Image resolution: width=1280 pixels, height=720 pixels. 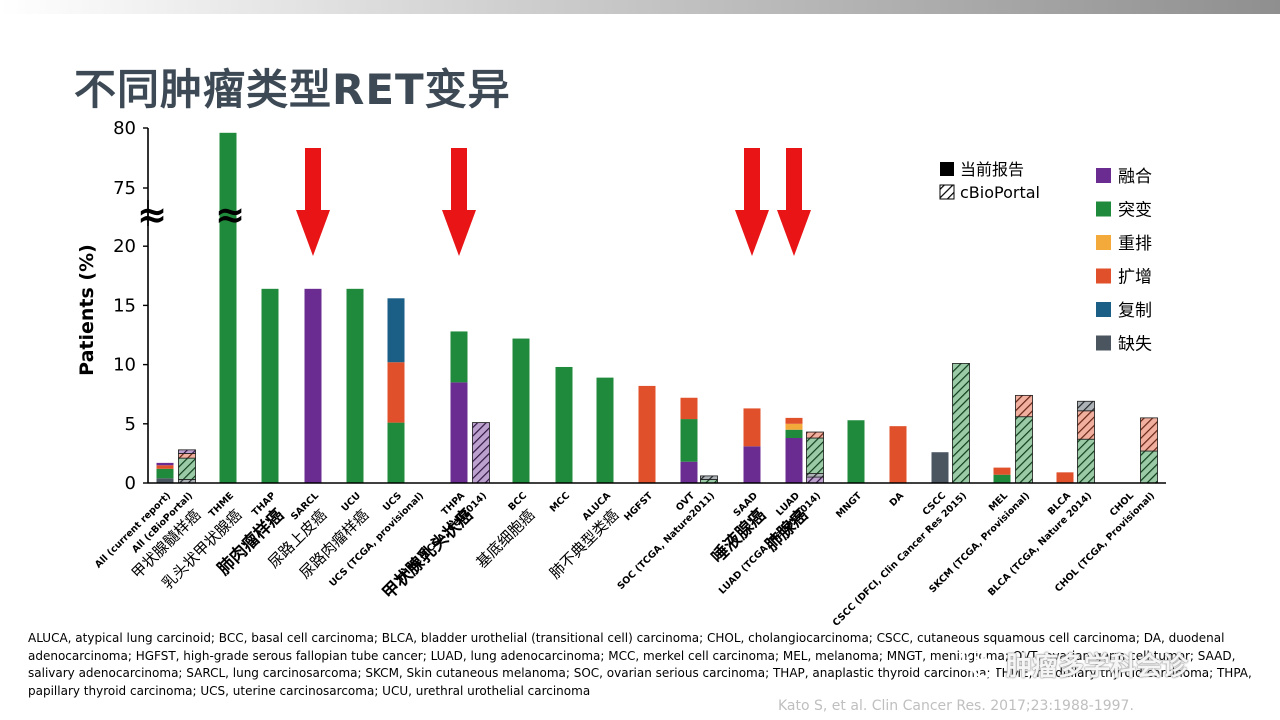 I want to click on bar-group-all-cbioportal-, so click(x=187, y=466).